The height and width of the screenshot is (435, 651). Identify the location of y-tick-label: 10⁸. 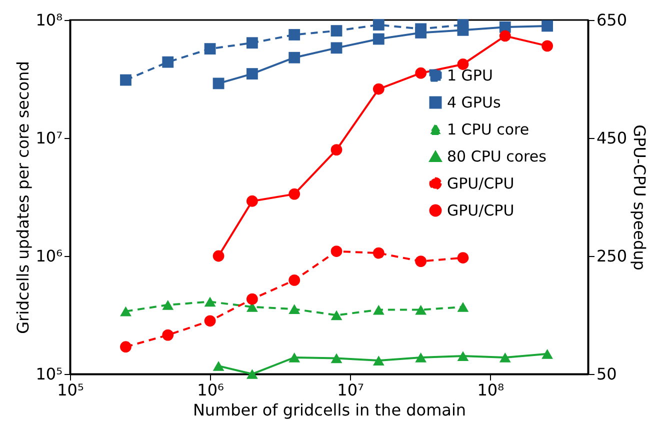
(49, 20).